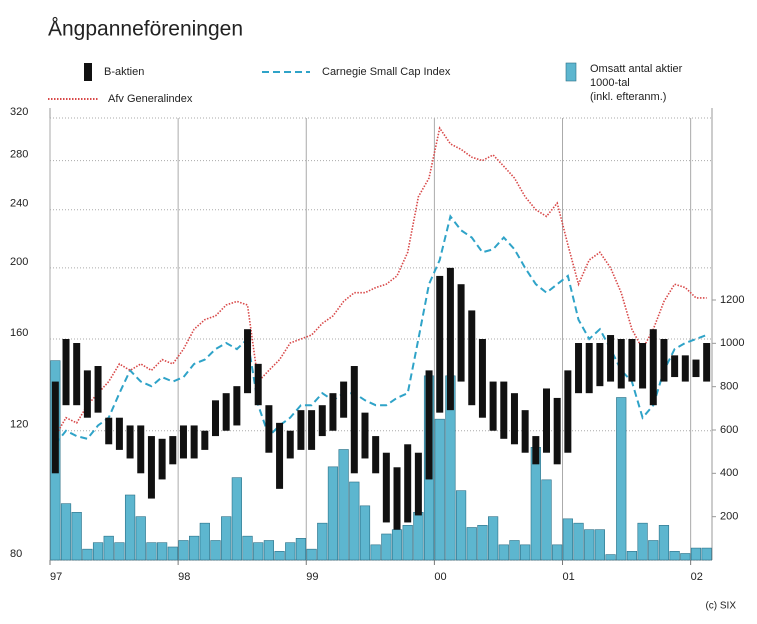 The width and height of the screenshot is (757, 624). Describe the element at coordinates (145, 29) in the screenshot. I see `chart-title: Ångpanneföreningen` at that location.